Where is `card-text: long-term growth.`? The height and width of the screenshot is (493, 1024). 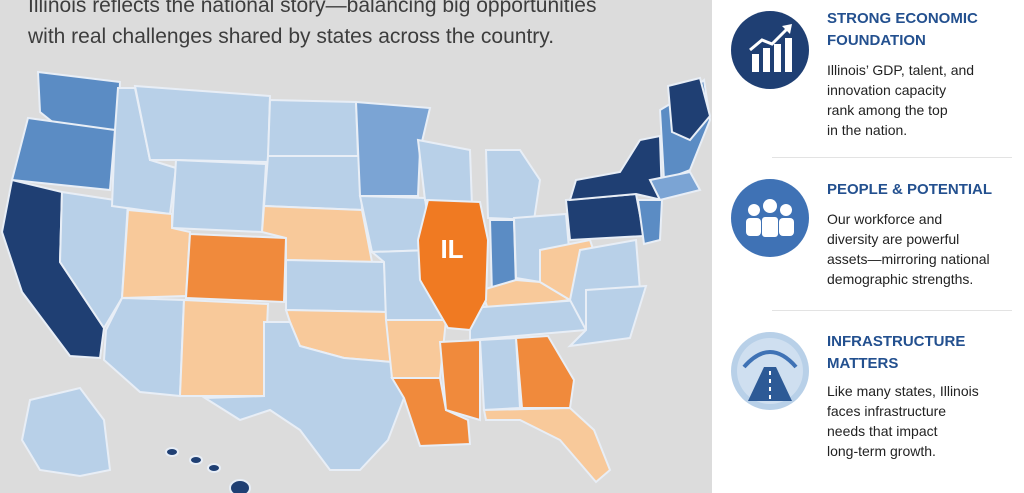 card-text: long-term growth. is located at coordinates (881, 451).